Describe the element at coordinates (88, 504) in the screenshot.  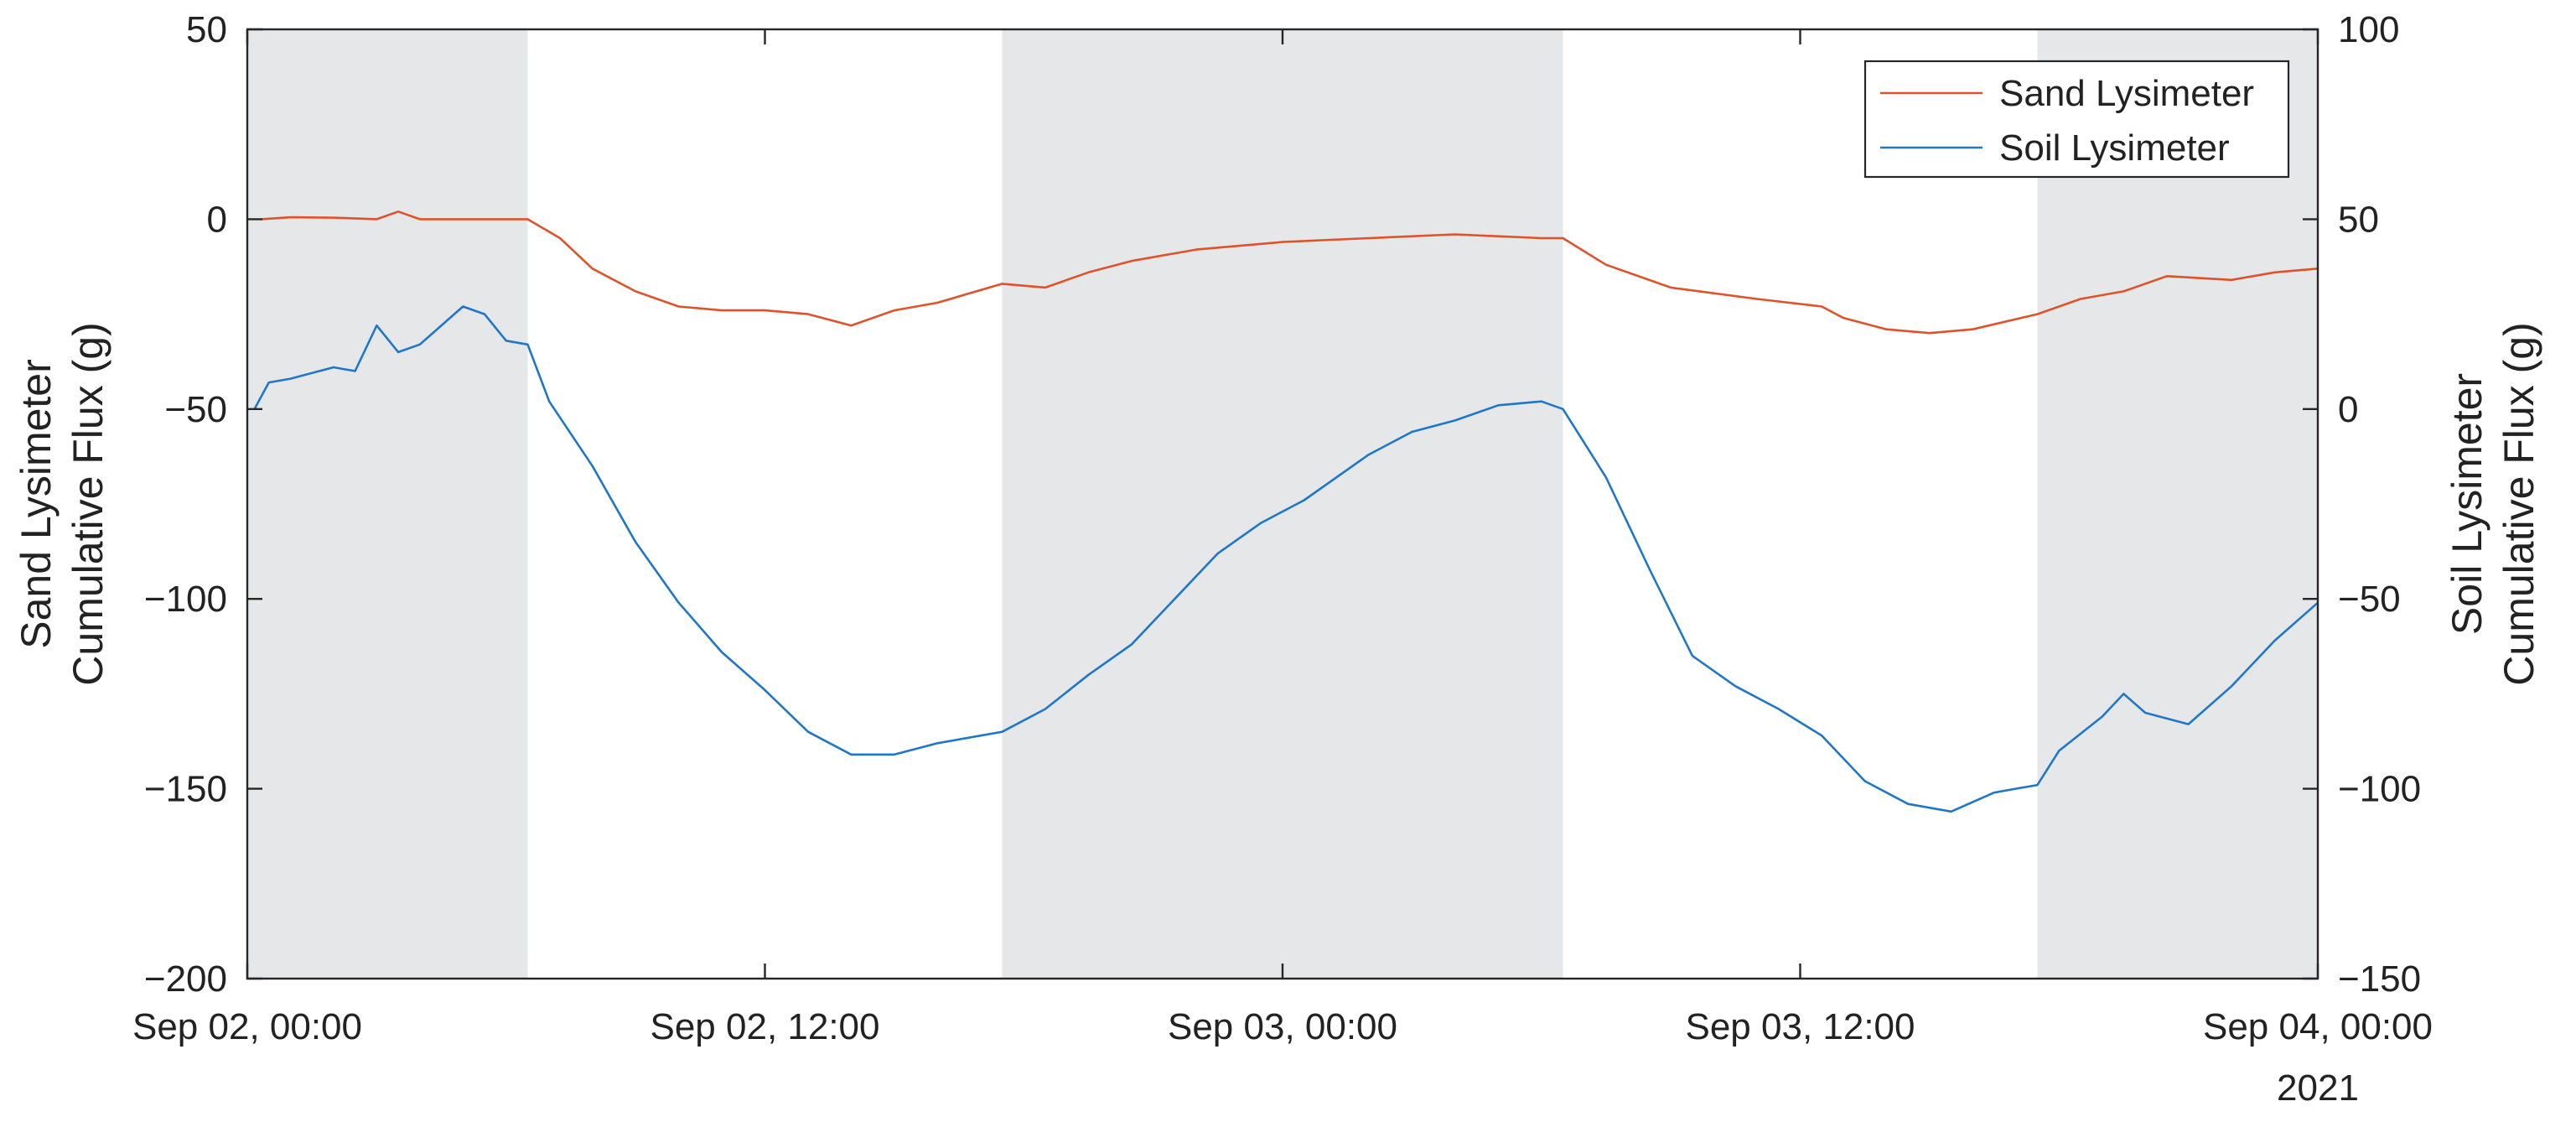
I see `y-left-label-line2: Cumulative Flux (g)` at that location.